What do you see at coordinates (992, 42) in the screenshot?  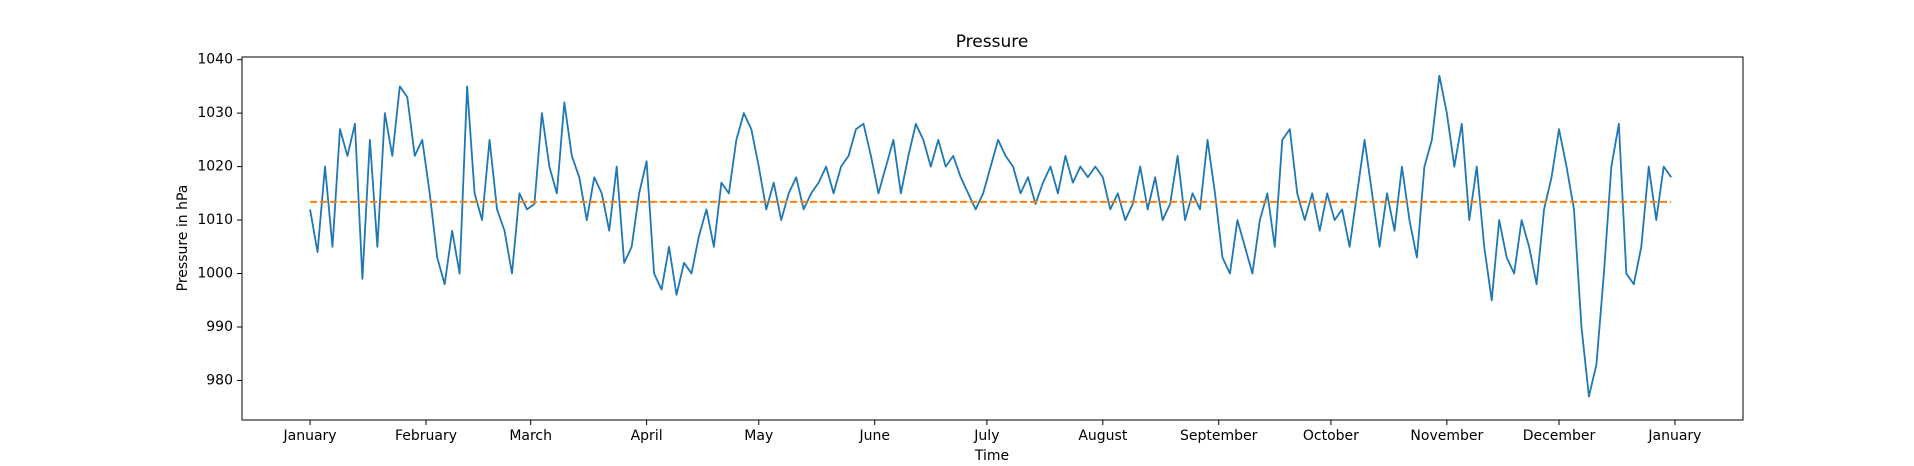 I see `chart-title: Pressure` at bounding box center [992, 42].